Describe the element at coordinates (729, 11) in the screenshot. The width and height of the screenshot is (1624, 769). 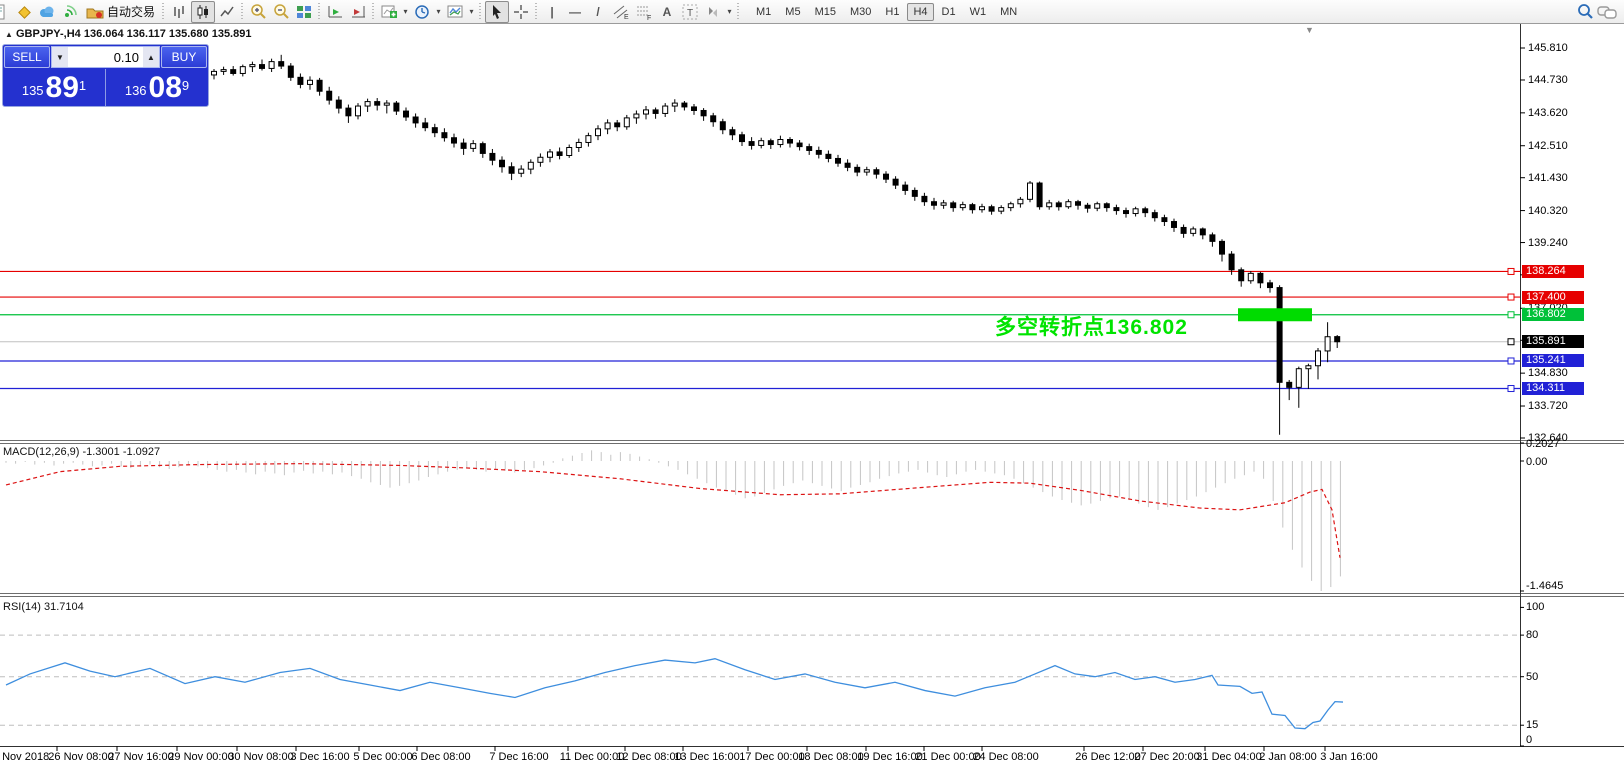
I see `arrows-dropdown-icon: ▾` at that location.